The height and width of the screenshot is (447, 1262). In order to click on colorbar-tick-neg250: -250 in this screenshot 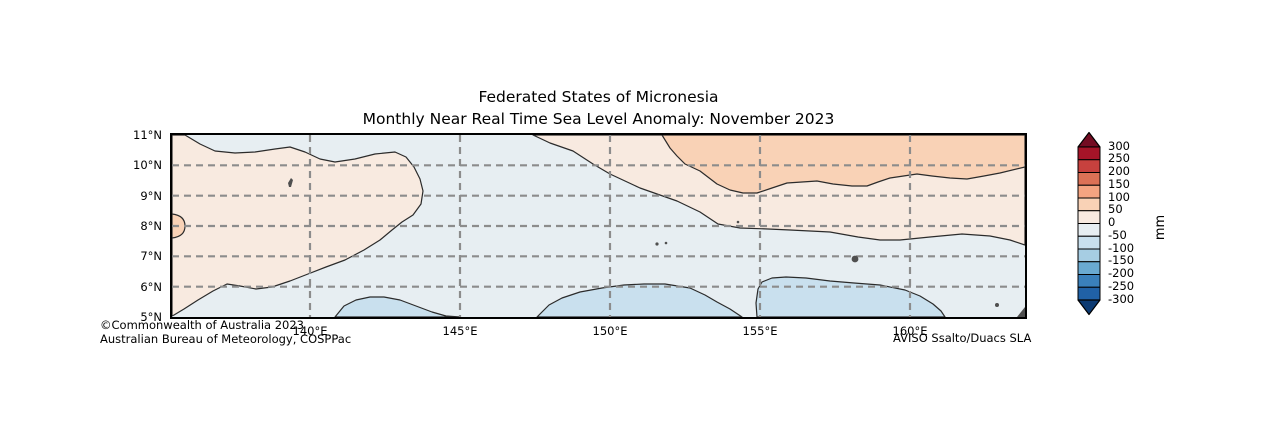, I will do `click(1121, 285)`.